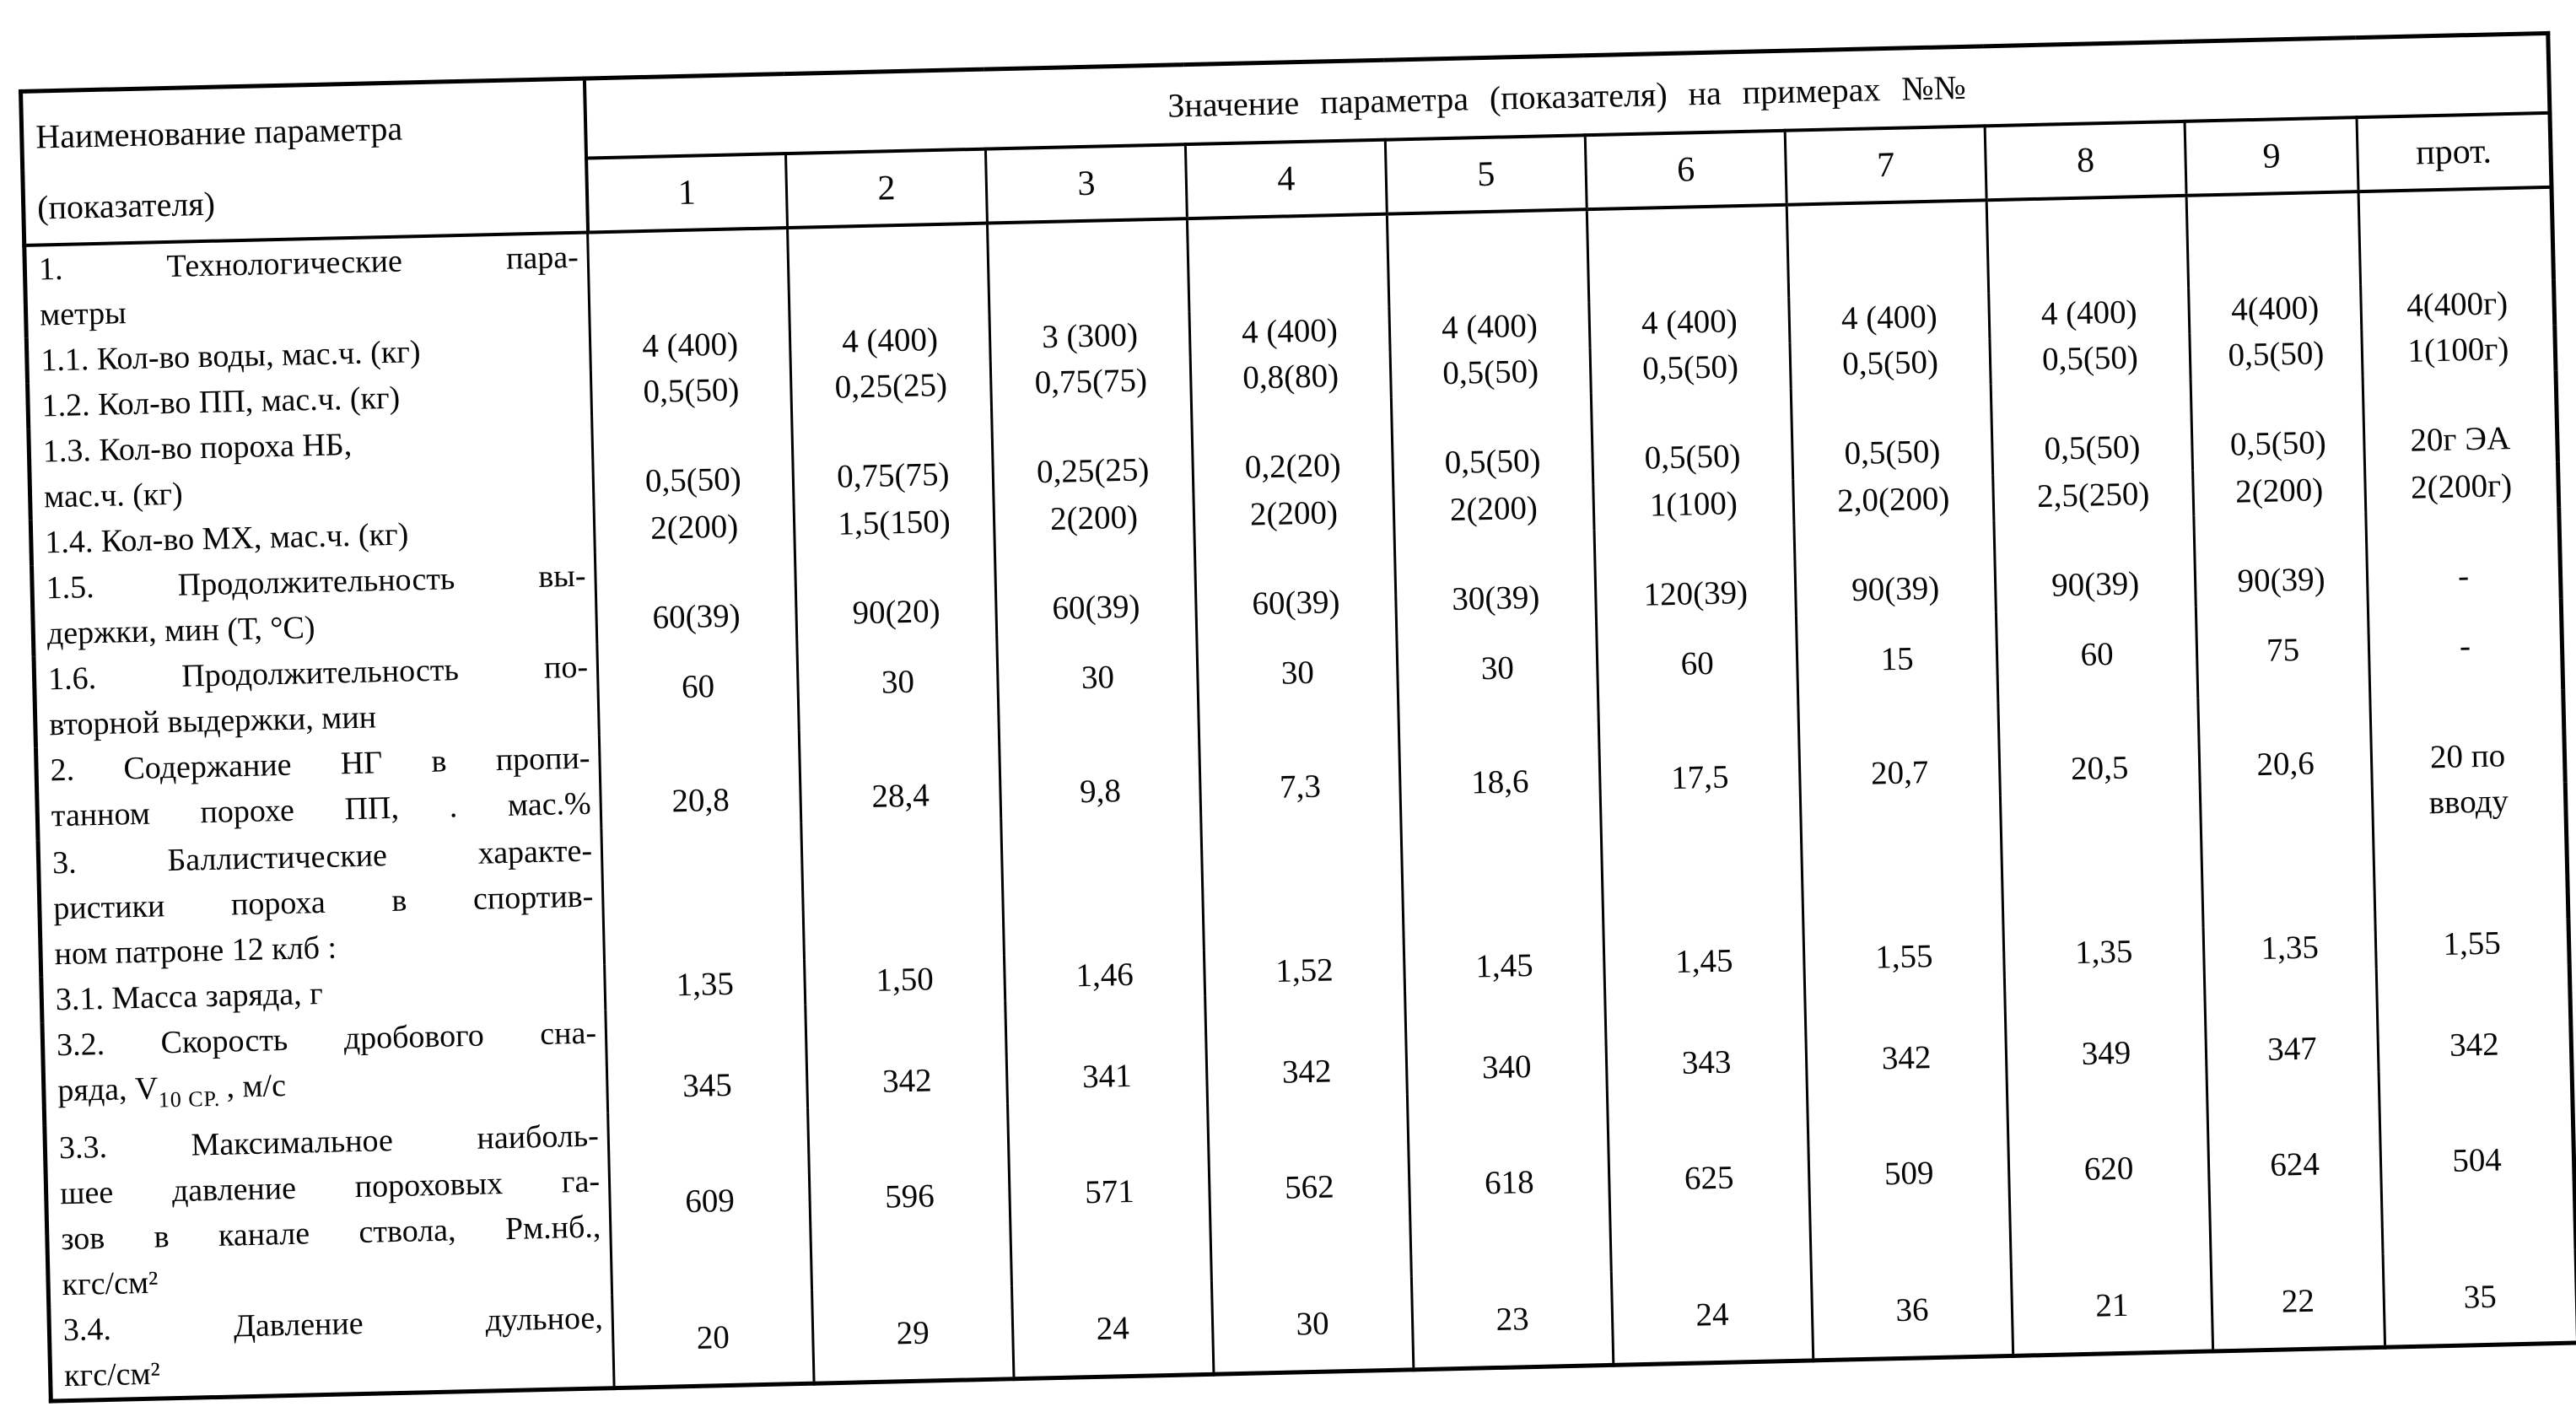 This screenshot has width=2576, height=1412. Describe the element at coordinates (1494, 509) in the screenshot. I see `value-text: 2(200)` at that location.